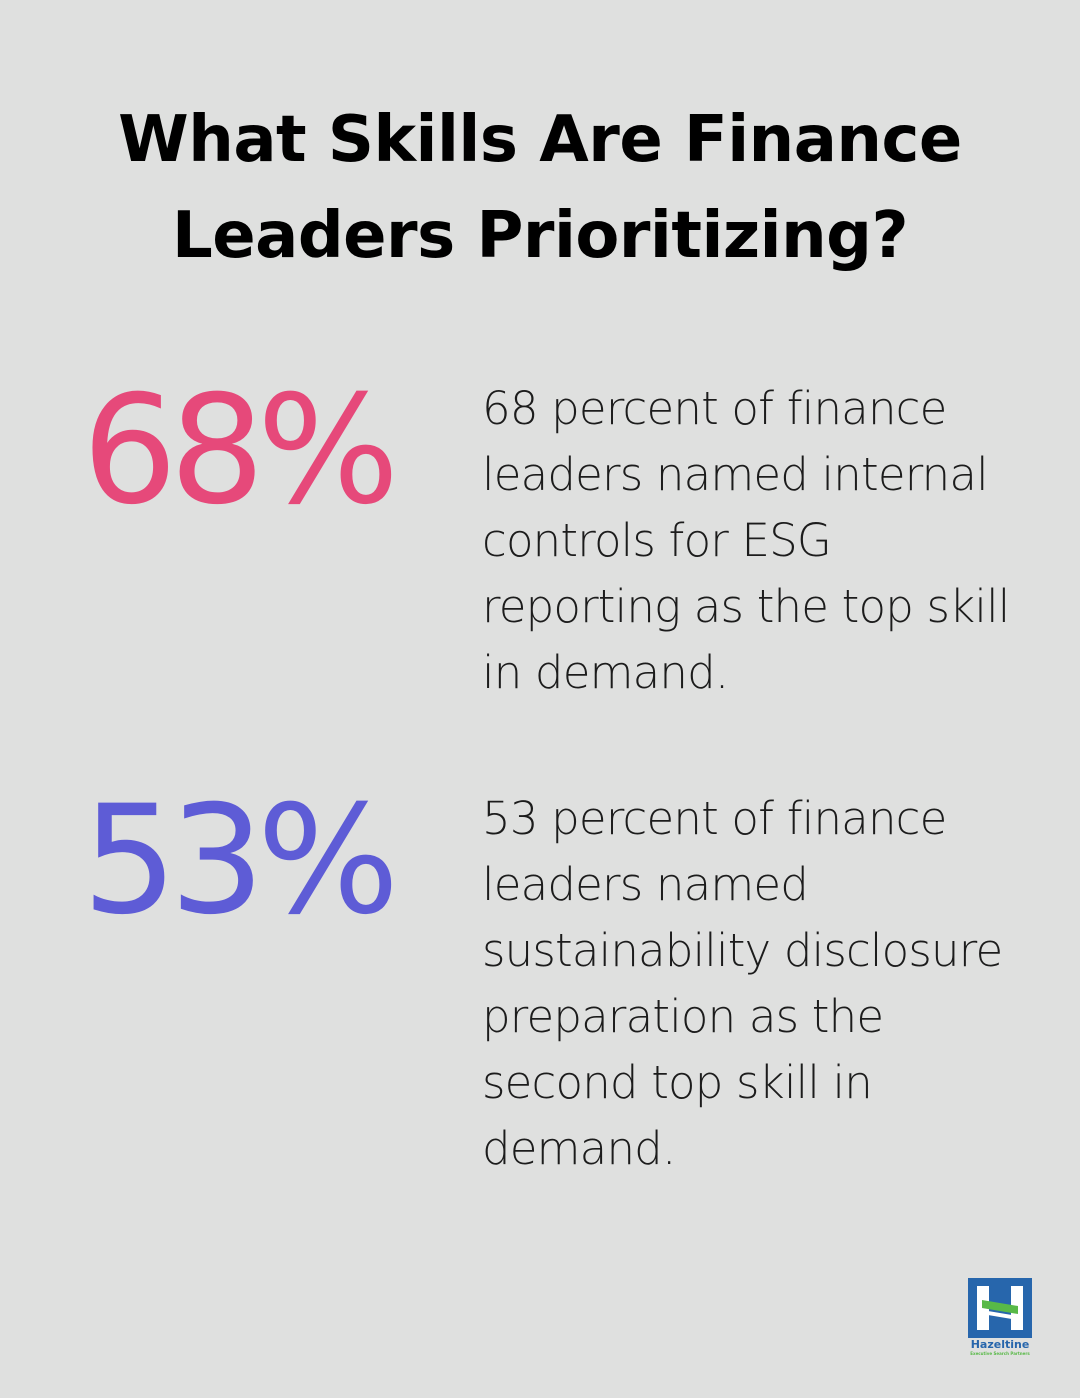 This screenshot has width=1080, height=1398. Describe the element at coordinates (240, 451) in the screenshot. I see `stat-value: 68%` at that location.